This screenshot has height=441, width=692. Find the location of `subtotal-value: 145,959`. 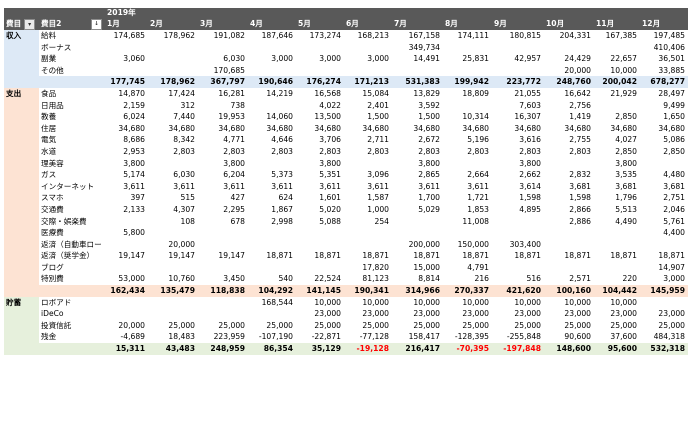

subtotal-value: 145,959 is located at coordinates (664, 291).